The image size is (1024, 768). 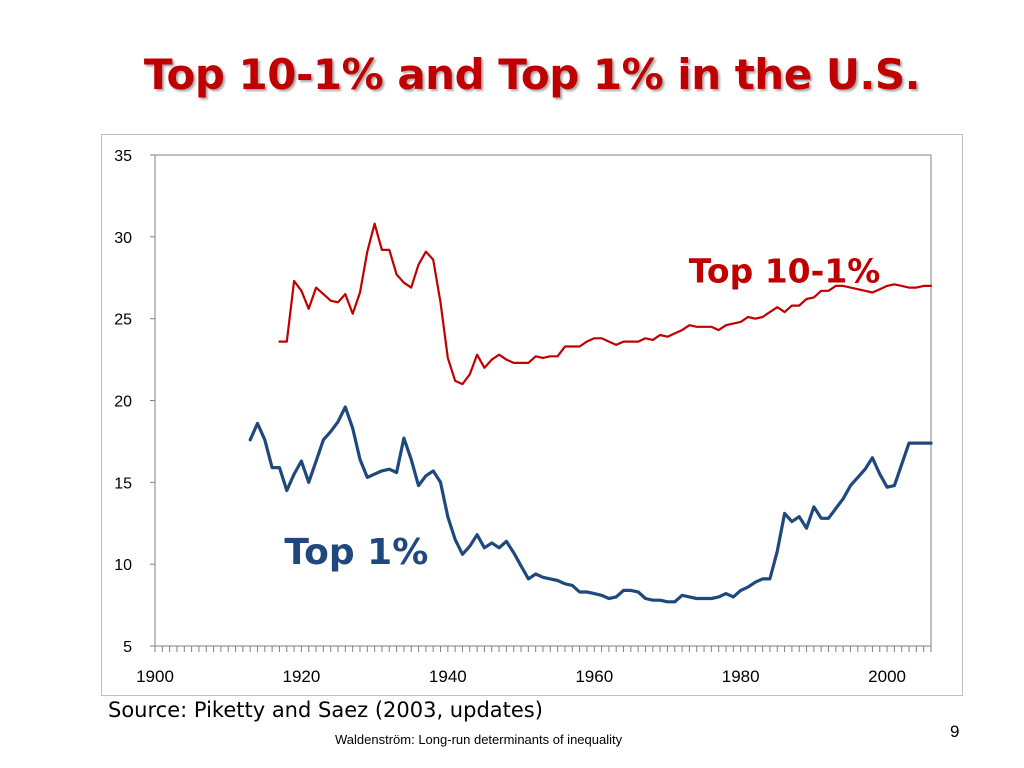 What do you see at coordinates (123, 238) in the screenshot?
I see `y-tick-label: 30` at bounding box center [123, 238].